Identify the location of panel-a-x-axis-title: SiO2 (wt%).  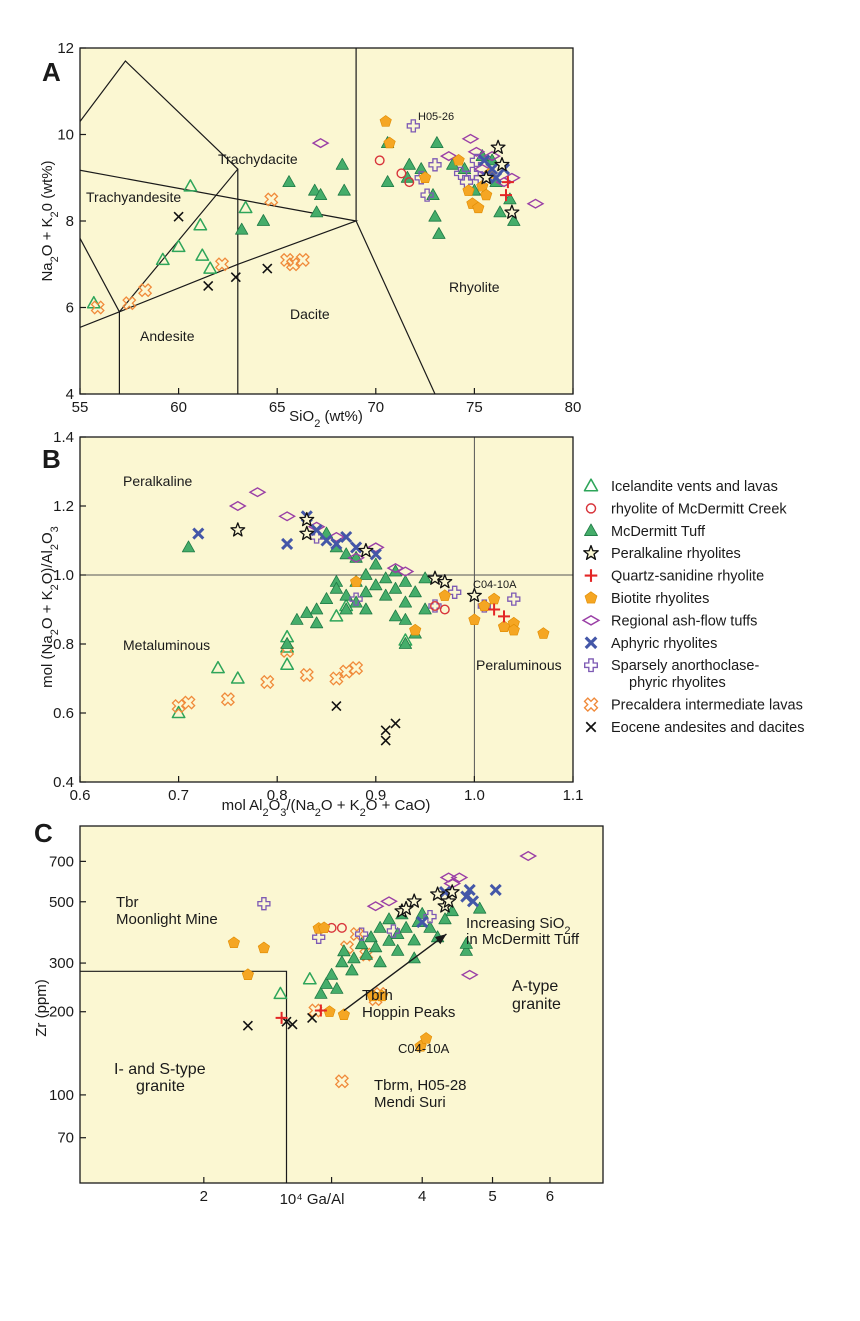
(326, 419).